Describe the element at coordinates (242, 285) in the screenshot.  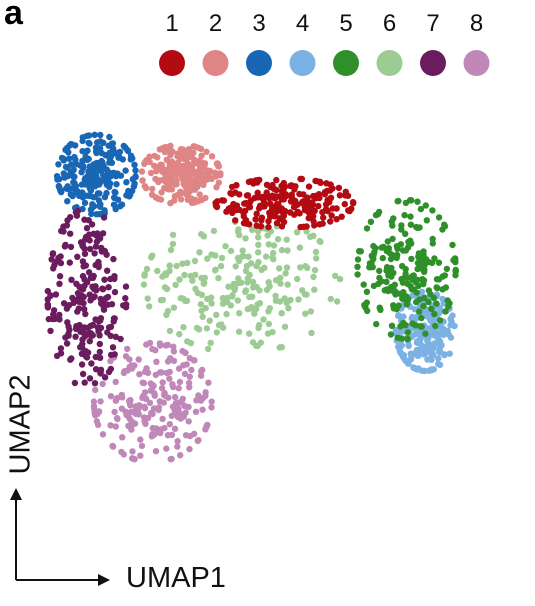
I see `cluster-6-points` at that location.